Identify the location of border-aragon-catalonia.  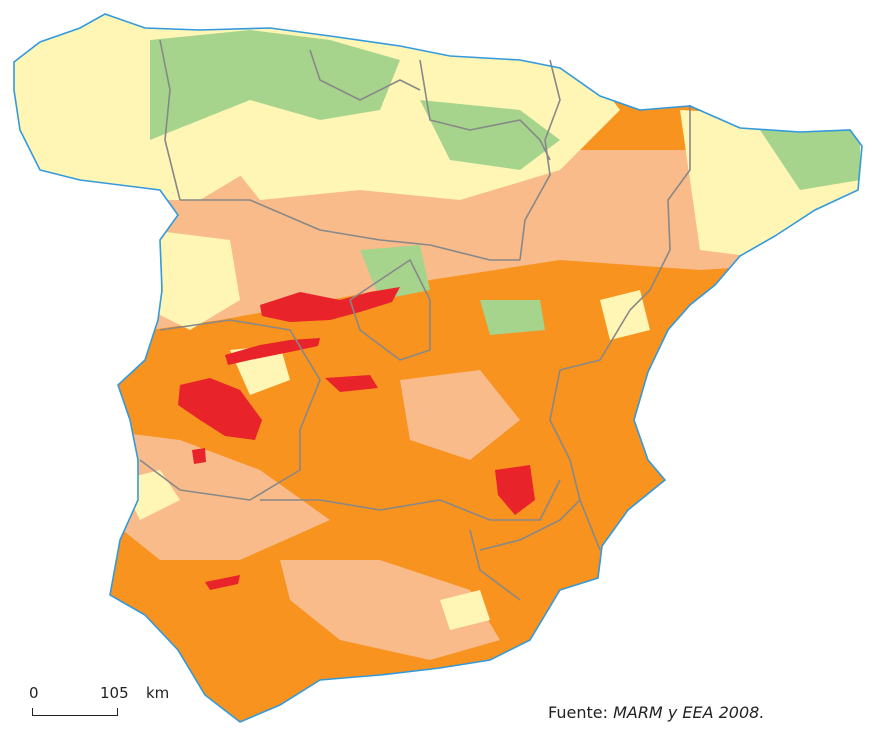
(660, 208).